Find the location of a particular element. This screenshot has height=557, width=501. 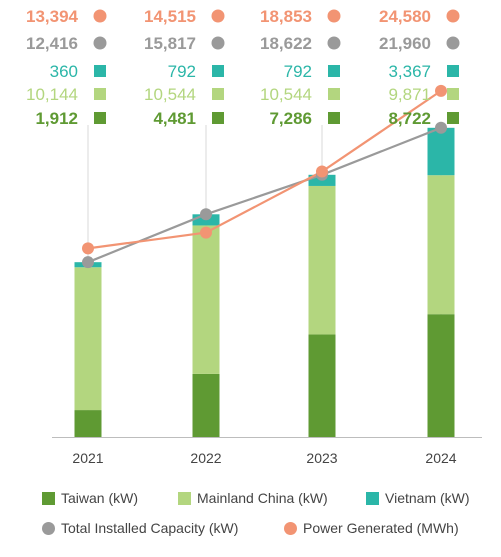

value-label-mainland-2021: 10,144 is located at coordinates (52, 94).